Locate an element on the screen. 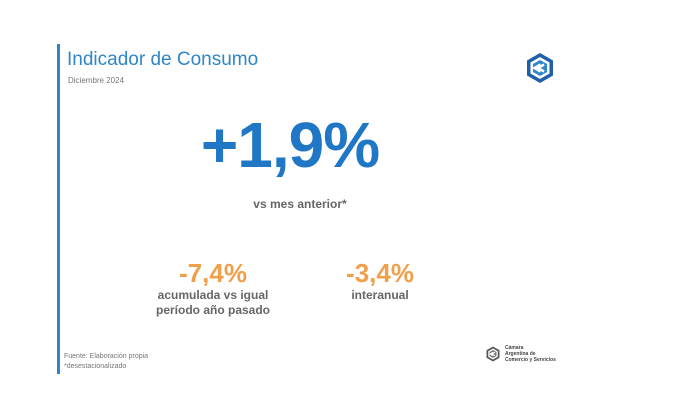 The image size is (687, 411). footer-note: *desestacionalizado is located at coordinates (95, 366).